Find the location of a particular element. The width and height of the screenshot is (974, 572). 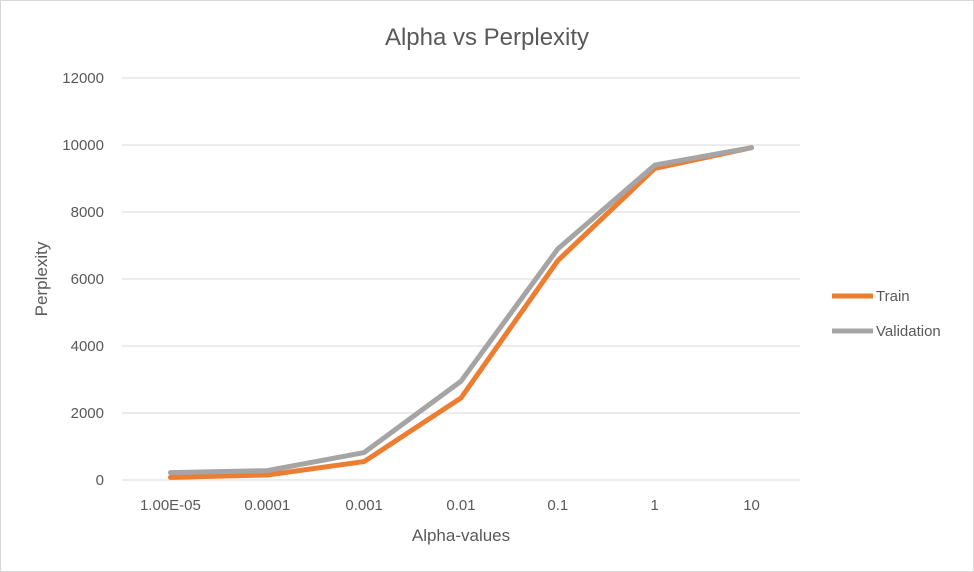

x-tick-label: 0.01 is located at coordinates (460, 505).